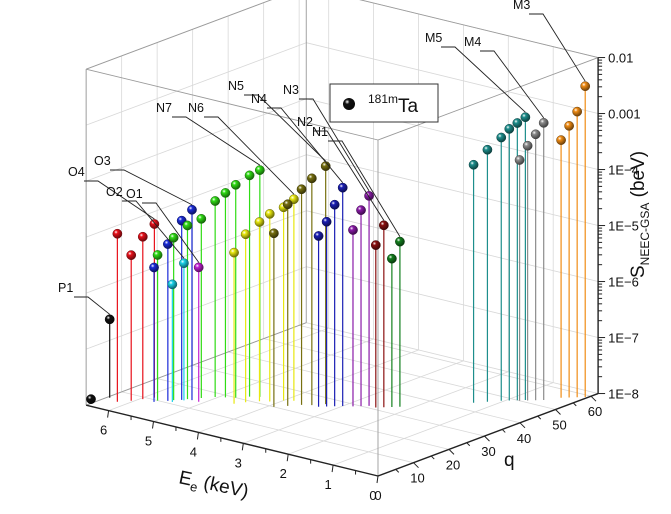 This screenshot has width=671, height=514. What do you see at coordinates (393, 104) in the screenshot?
I see `legend-label: 181mTa` at bounding box center [393, 104].